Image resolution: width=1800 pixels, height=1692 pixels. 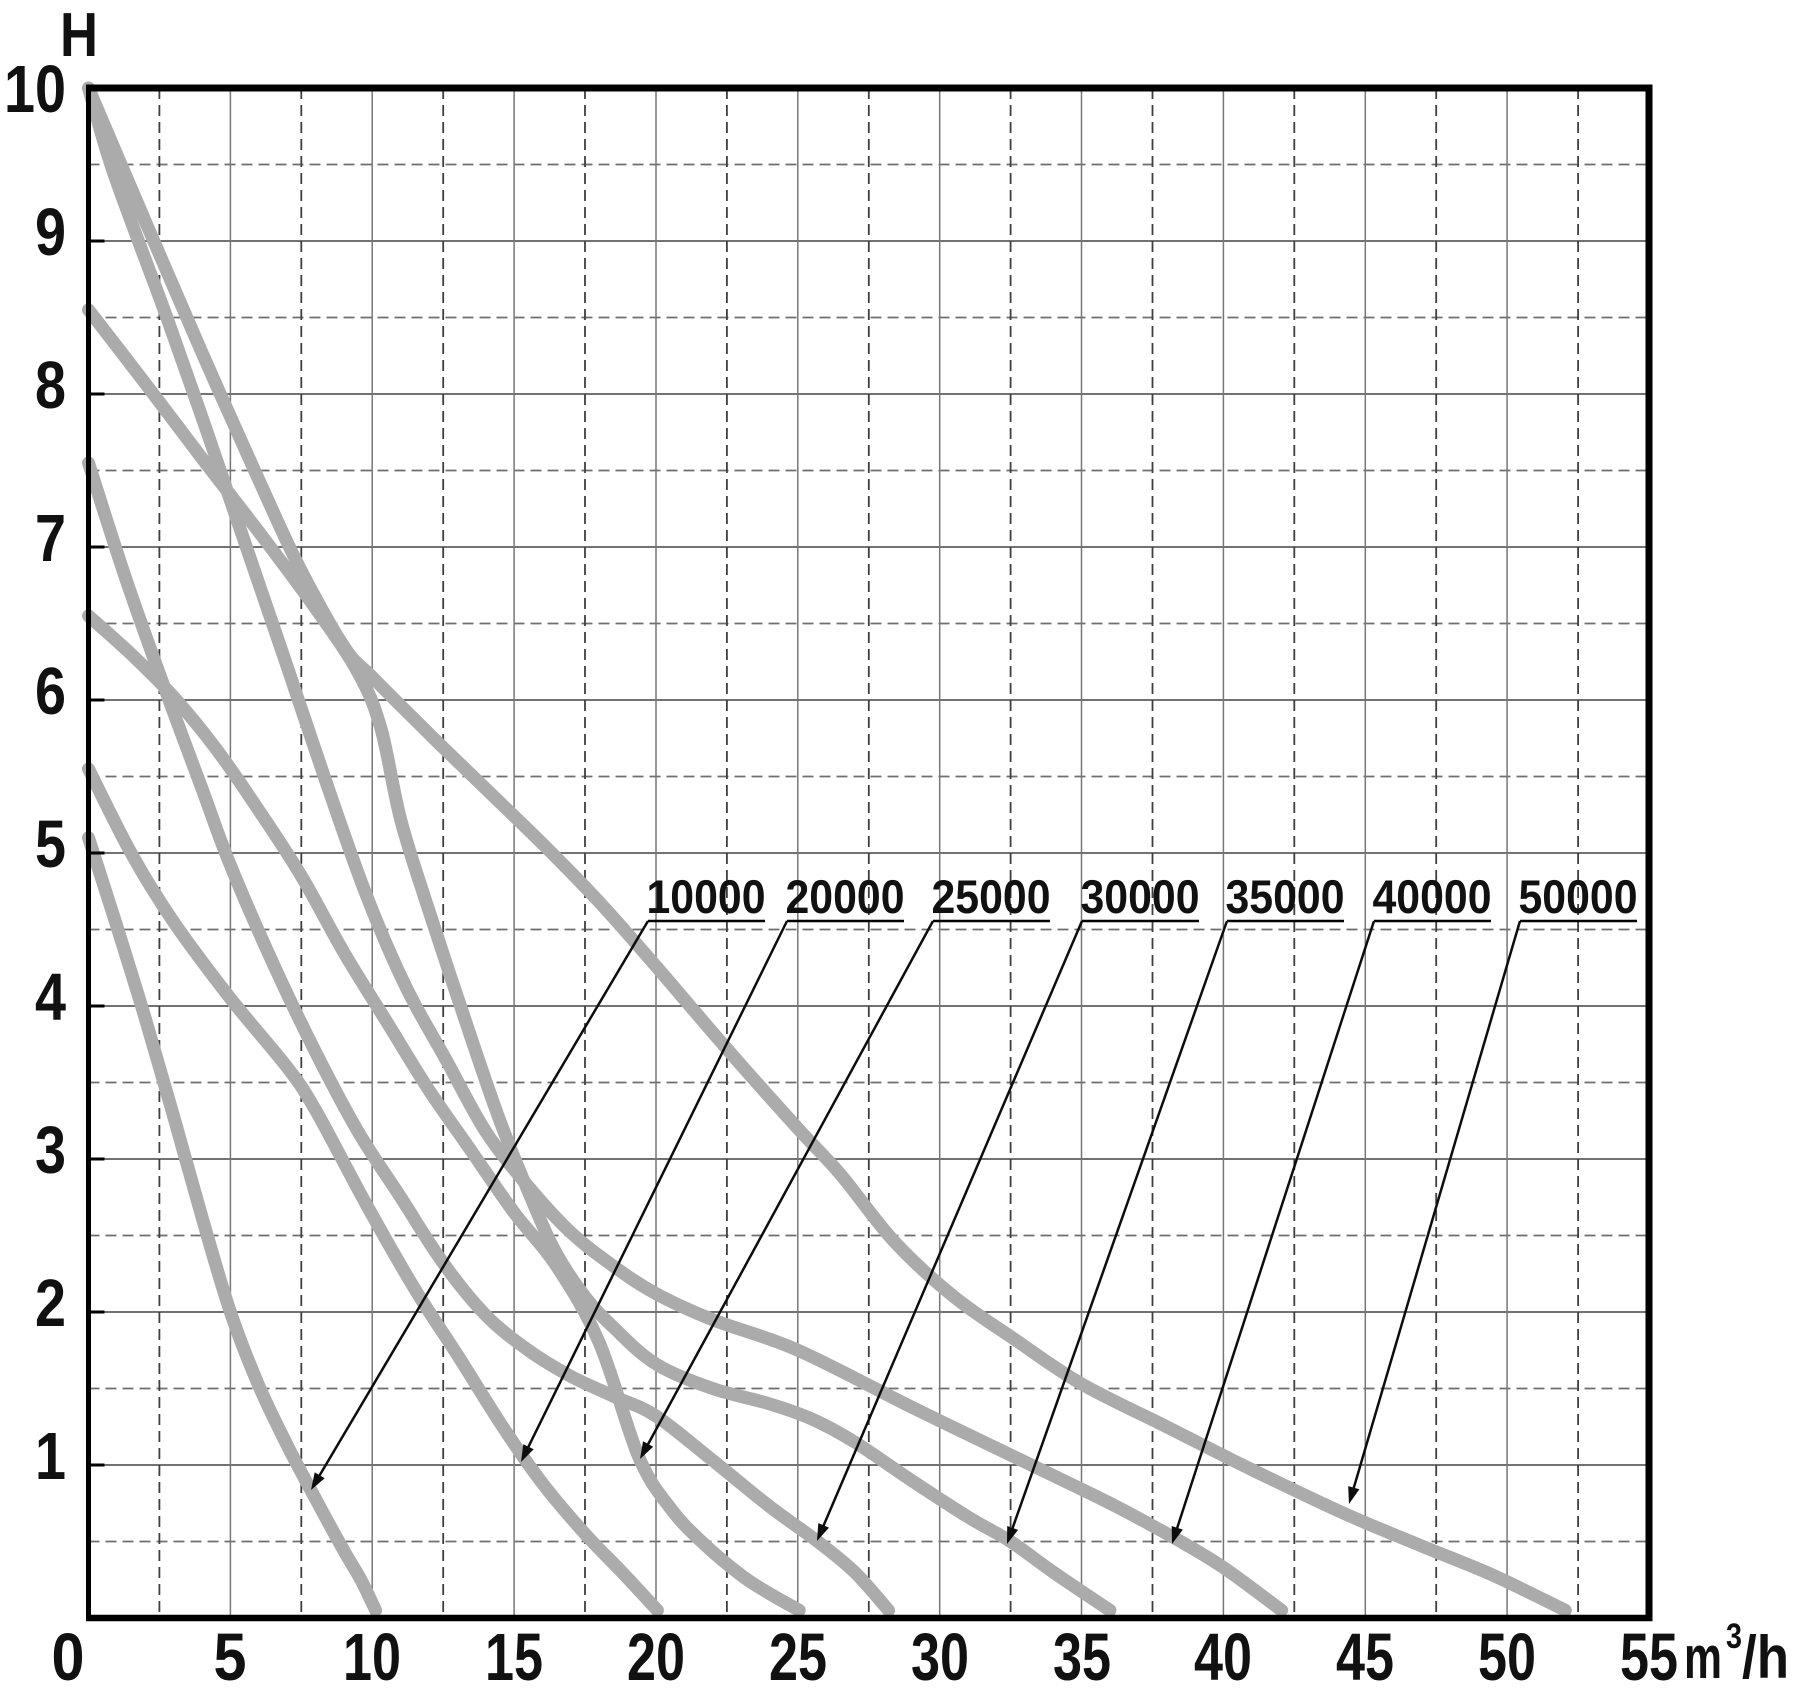 I want to click on svg-text: 20000, so click(x=845, y=896).